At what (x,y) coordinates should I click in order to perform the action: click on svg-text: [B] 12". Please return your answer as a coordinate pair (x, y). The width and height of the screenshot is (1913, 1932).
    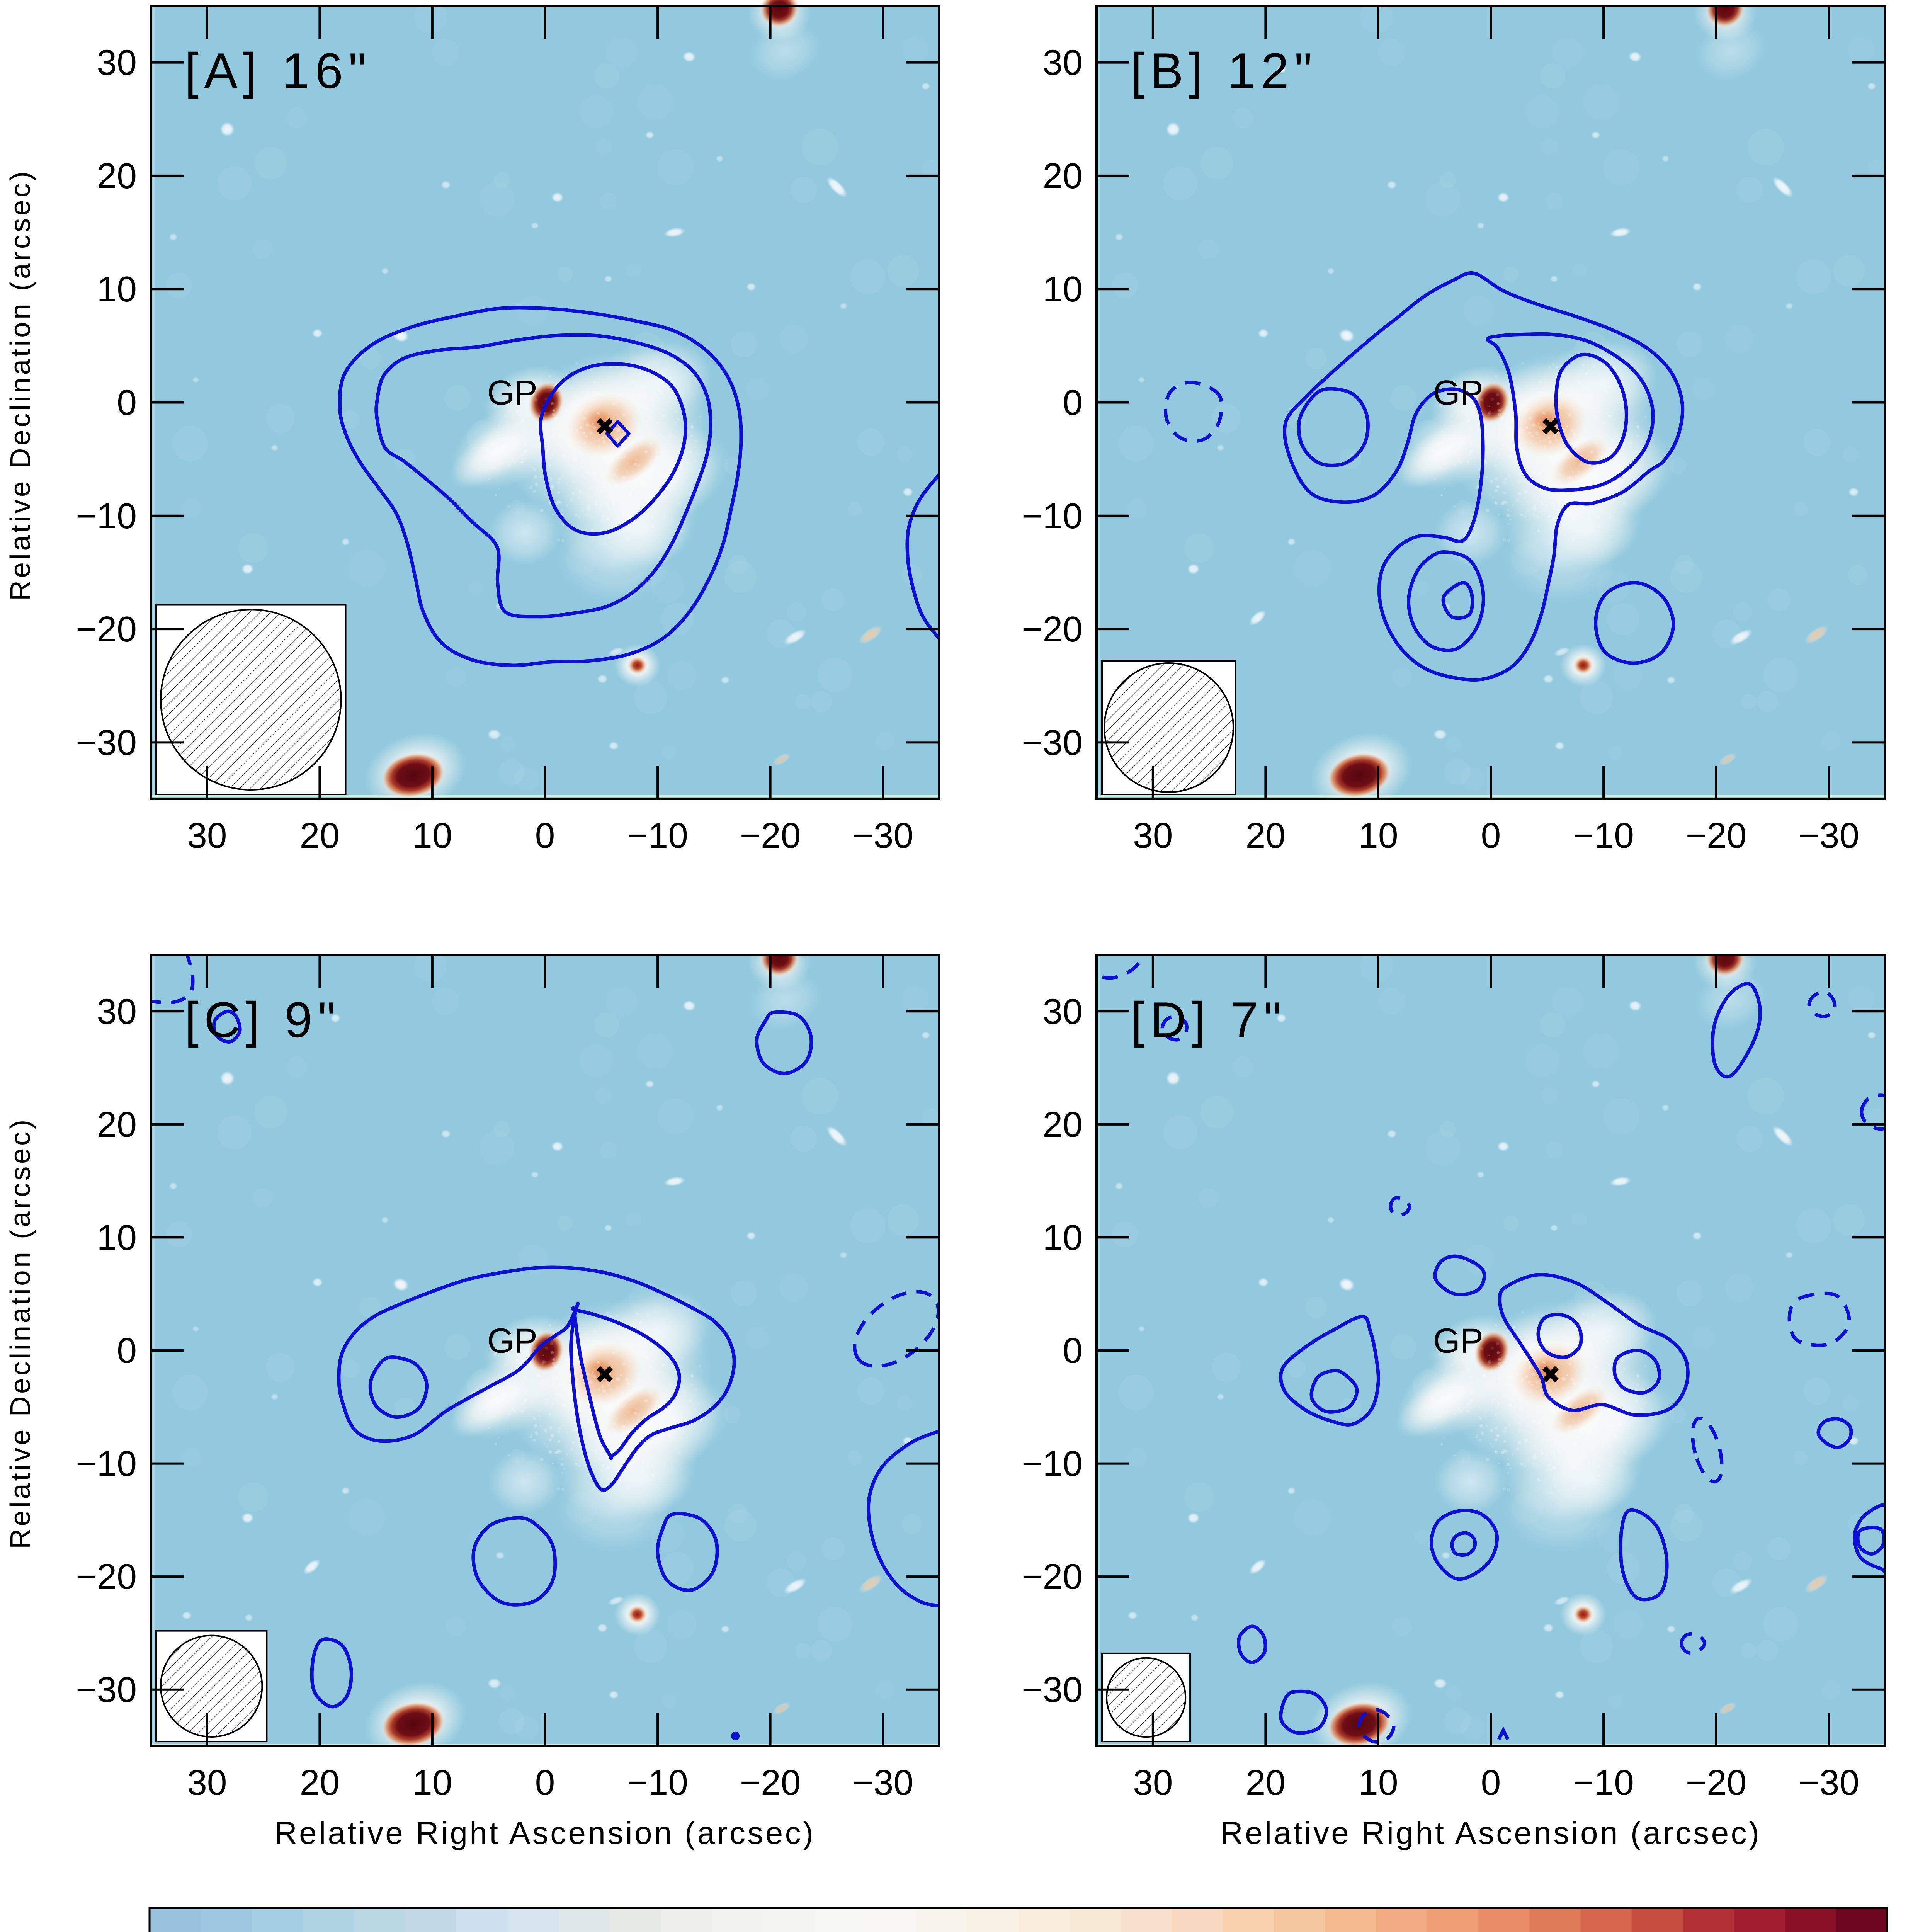
    Looking at the image, I should click on (1225, 71).